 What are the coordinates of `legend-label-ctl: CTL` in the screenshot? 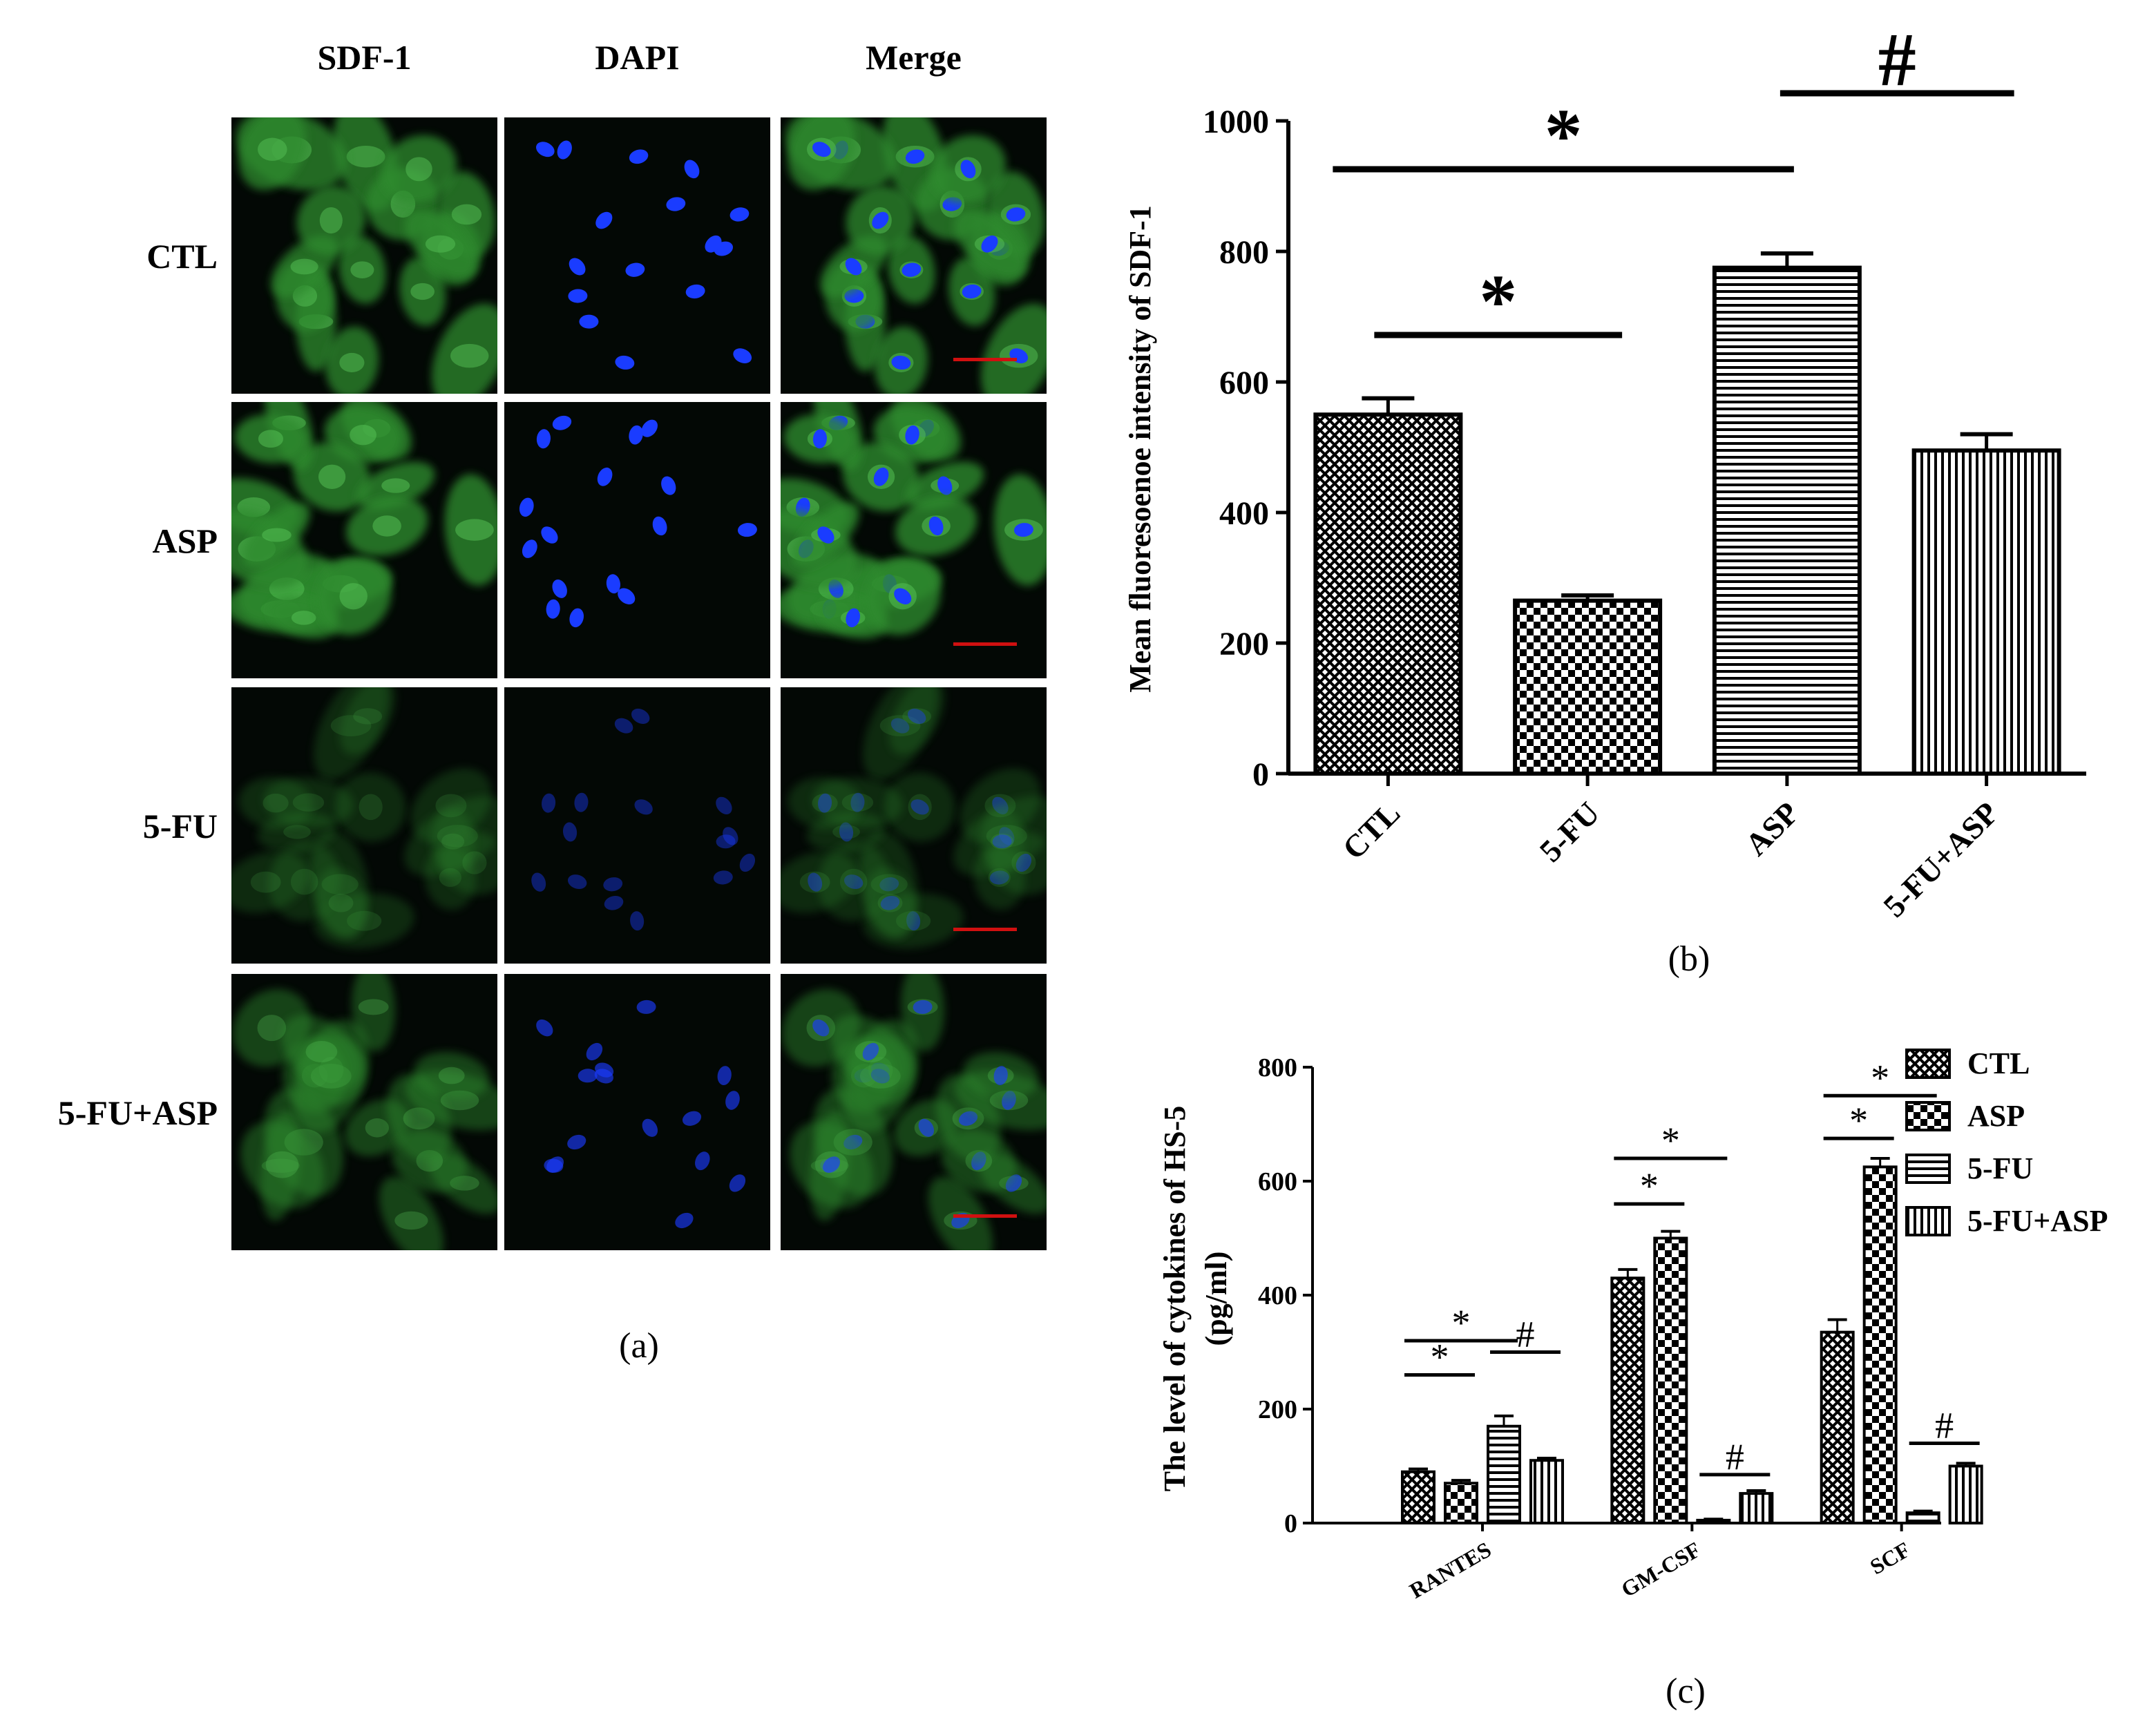 It's located at (1998, 1063).